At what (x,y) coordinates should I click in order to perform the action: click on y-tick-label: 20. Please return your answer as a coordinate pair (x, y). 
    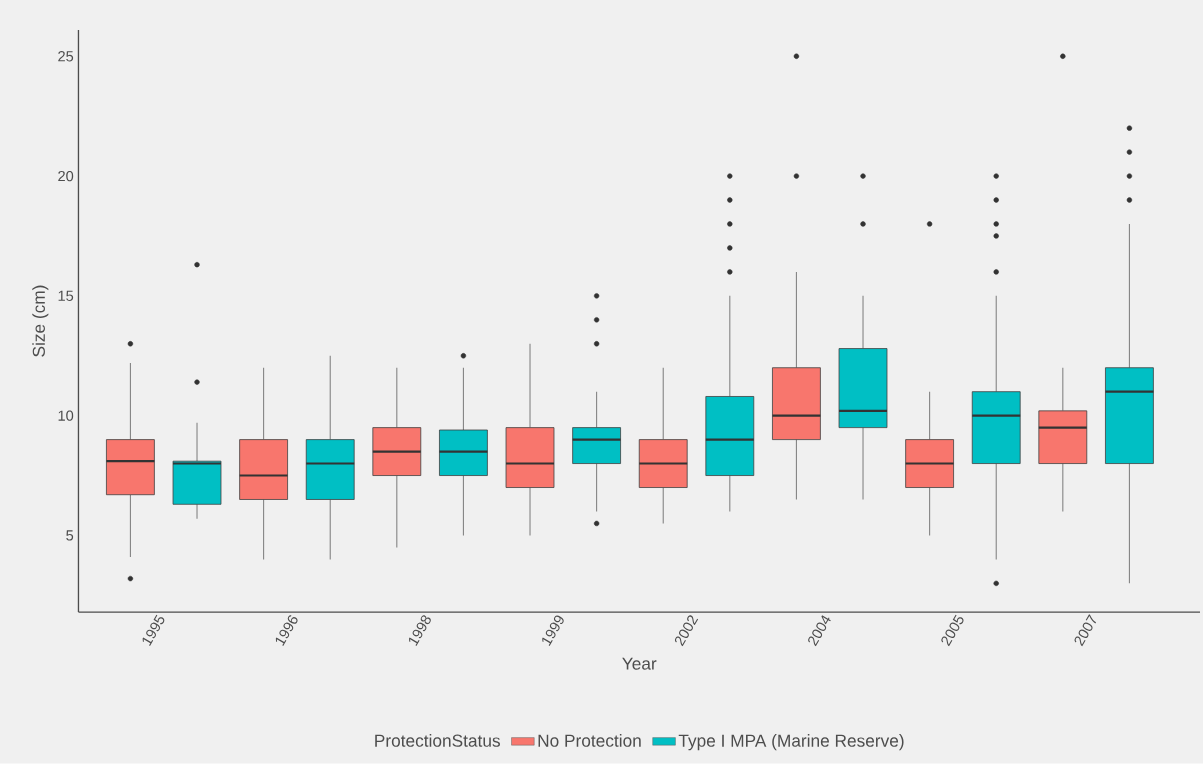
    Looking at the image, I should click on (66, 176).